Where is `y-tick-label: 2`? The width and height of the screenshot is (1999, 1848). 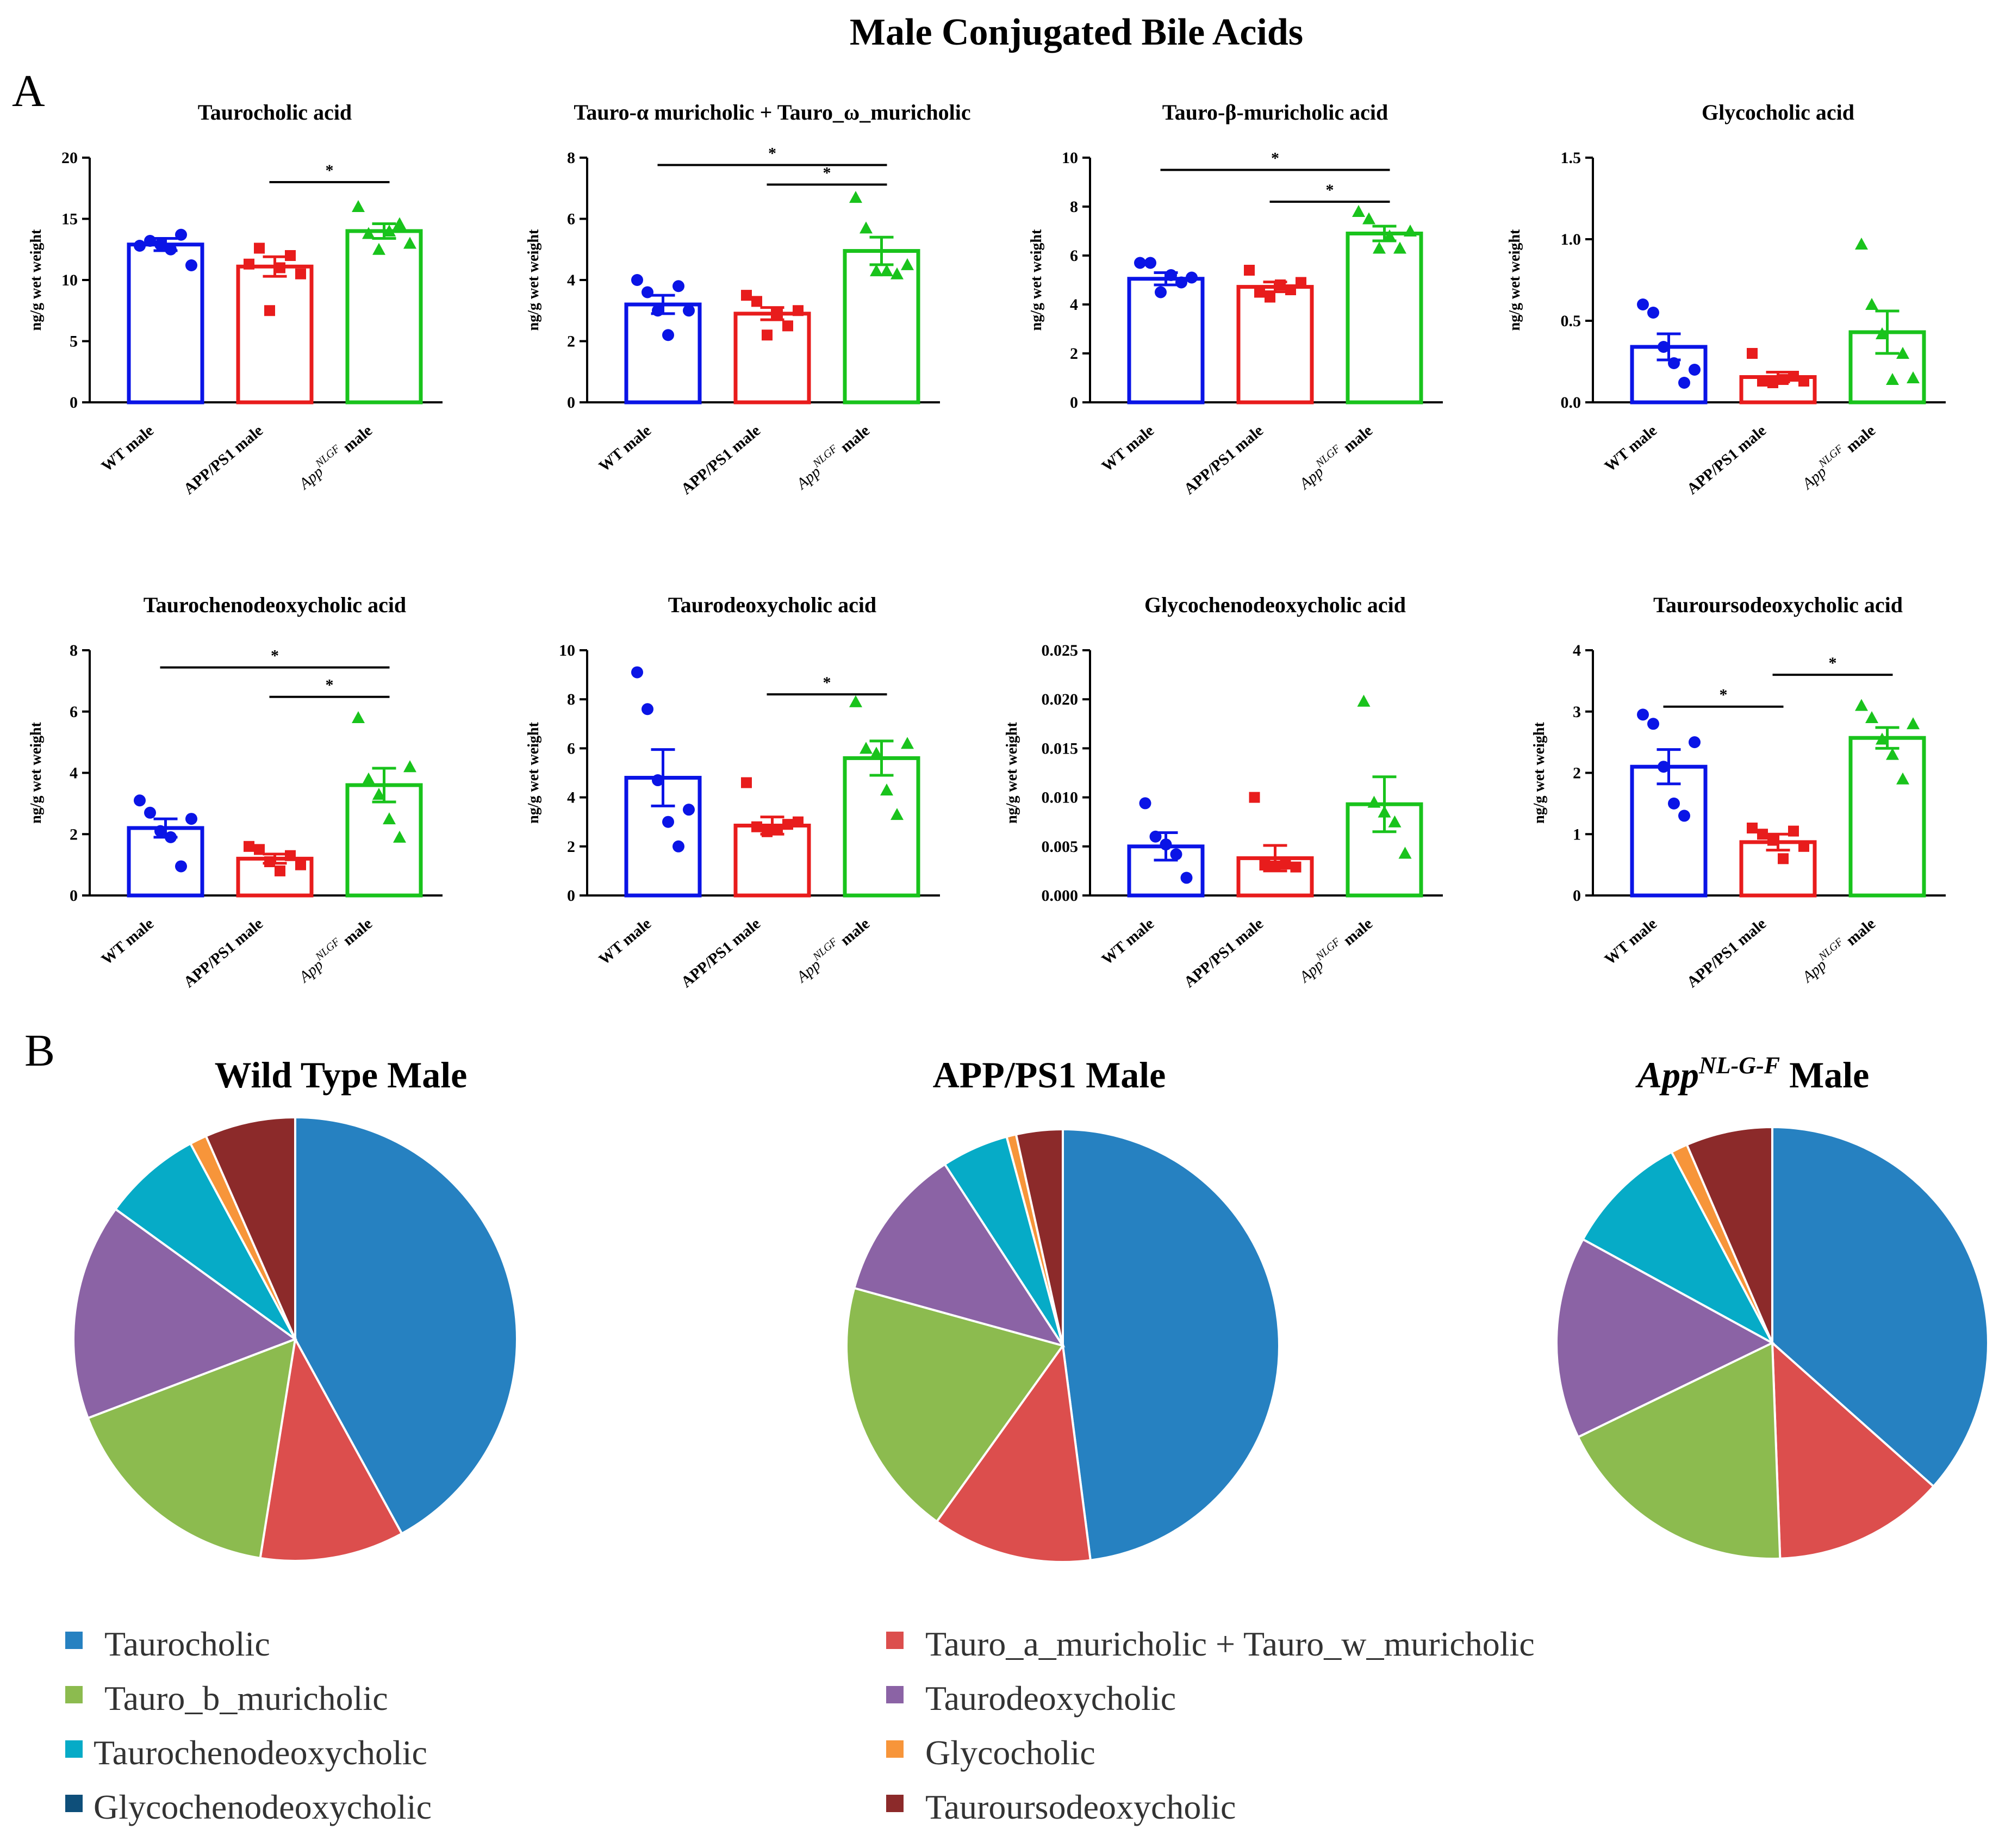
y-tick-label: 2 is located at coordinates (1577, 773).